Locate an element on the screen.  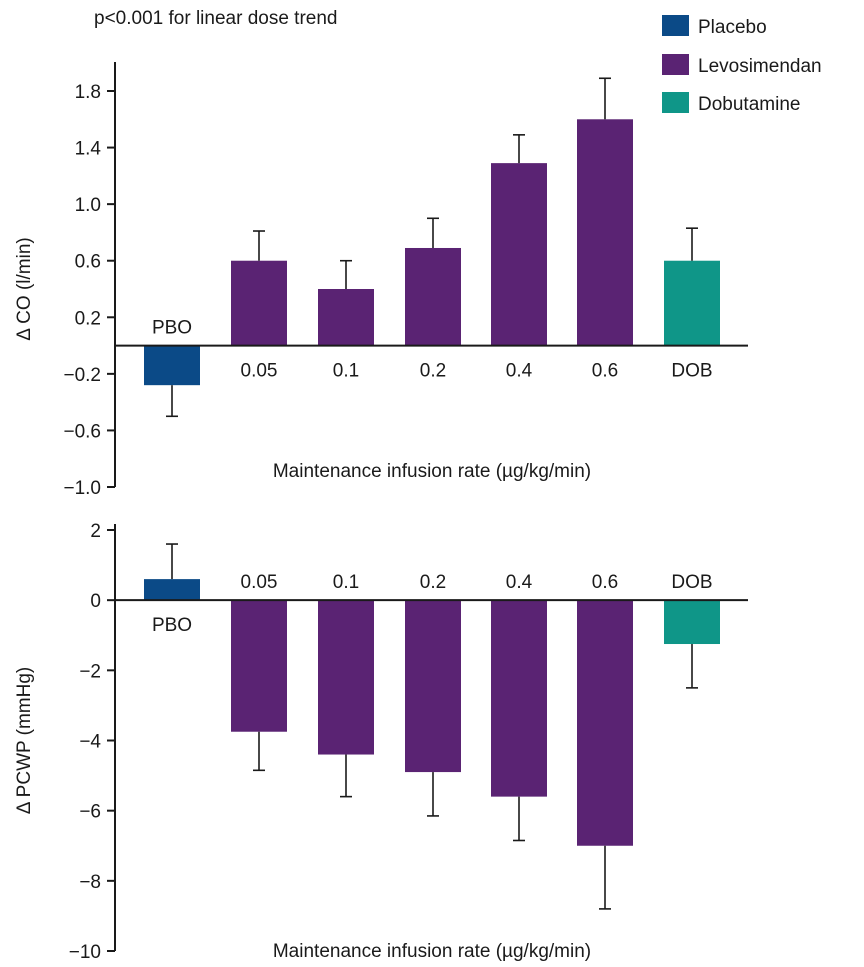
y-tick-label: 2 is located at coordinates (95, 531).